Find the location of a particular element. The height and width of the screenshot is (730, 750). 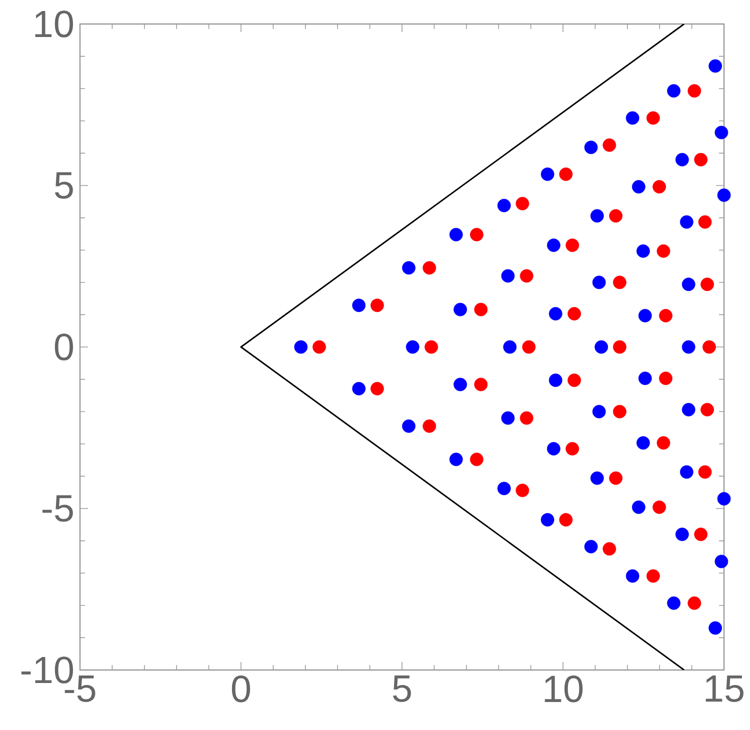

y-tick-label: 5 is located at coordinates (63, 185).